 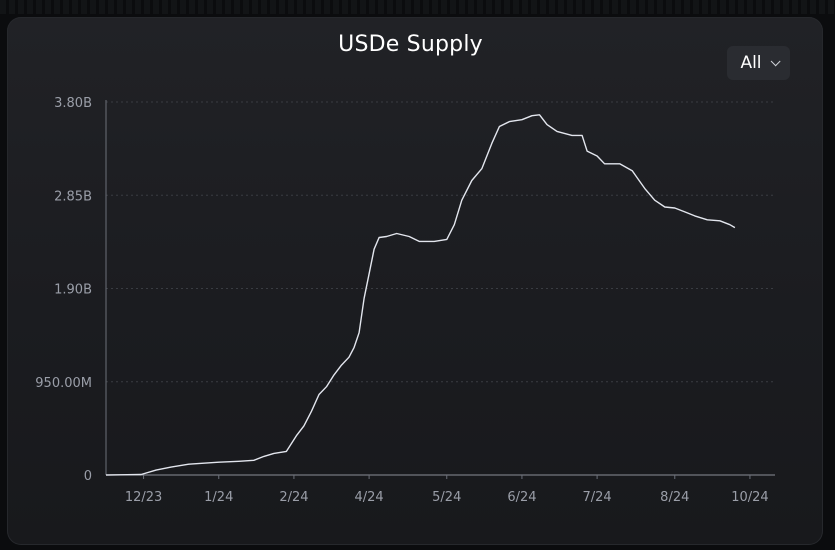 I want to click on x-tick-label: 12/23, so click(x=143, y=497).